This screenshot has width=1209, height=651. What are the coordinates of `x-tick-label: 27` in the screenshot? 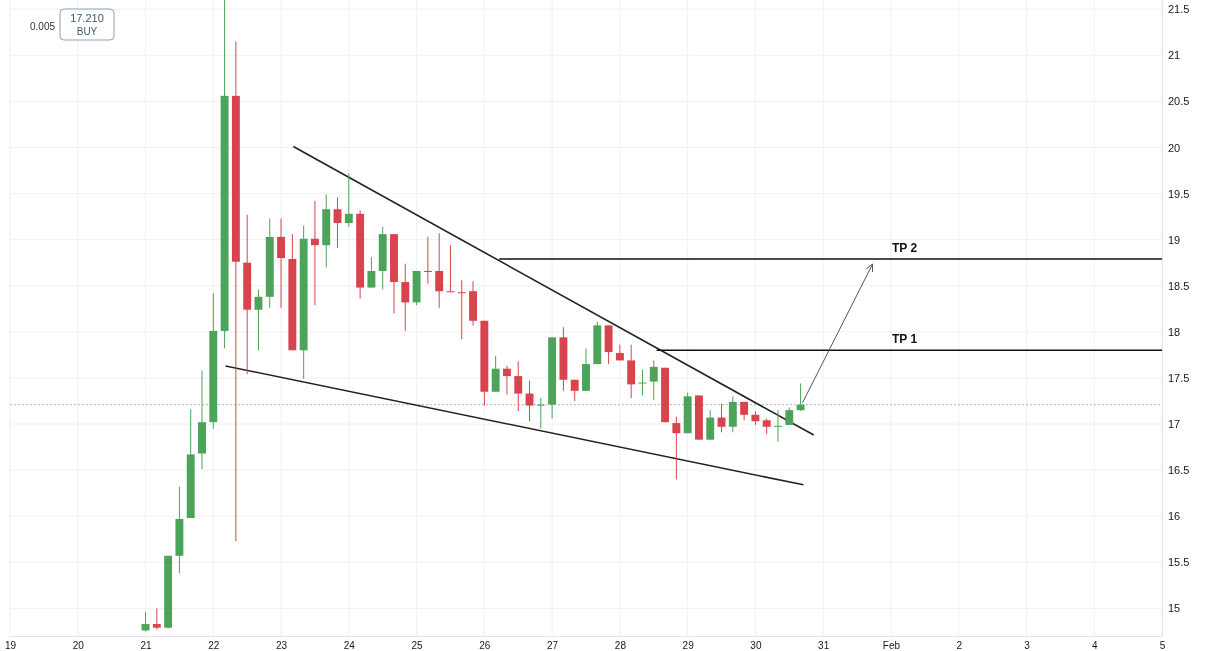 It's located at (553, 645).